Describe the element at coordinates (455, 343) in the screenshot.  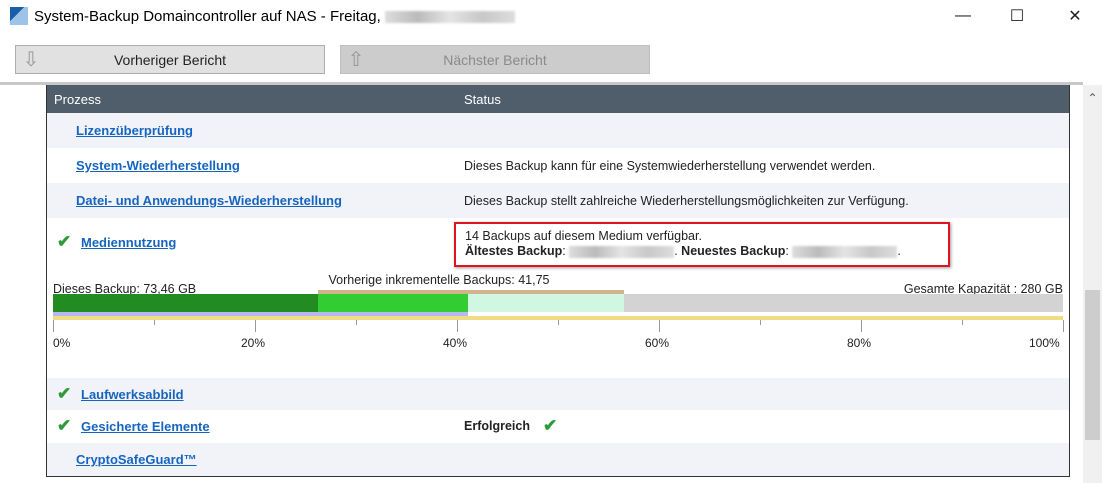
I see `scale-label: 40%` at that location.